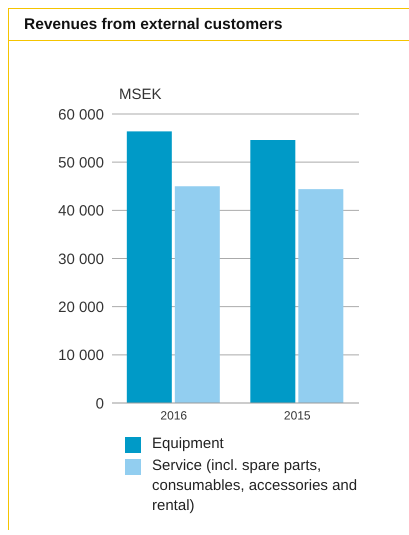 This screenshot has height=535, width=409. Describe the element at coordinates (140, 94) in the screenshot. I see `y-axis-title: MSEK` at that location.